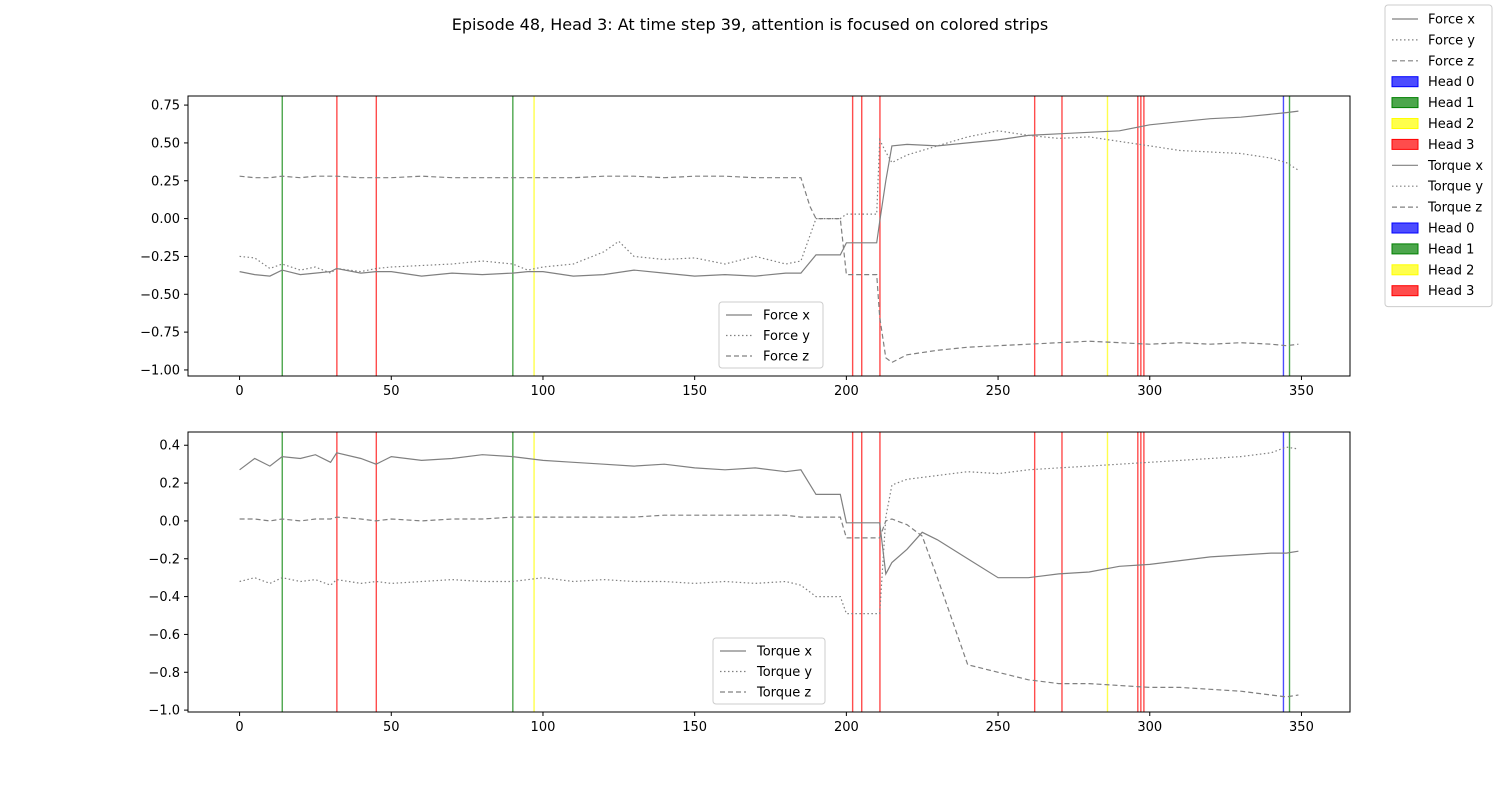  I want to click on figure-legend-label: Torque y, so click(1455, 187).